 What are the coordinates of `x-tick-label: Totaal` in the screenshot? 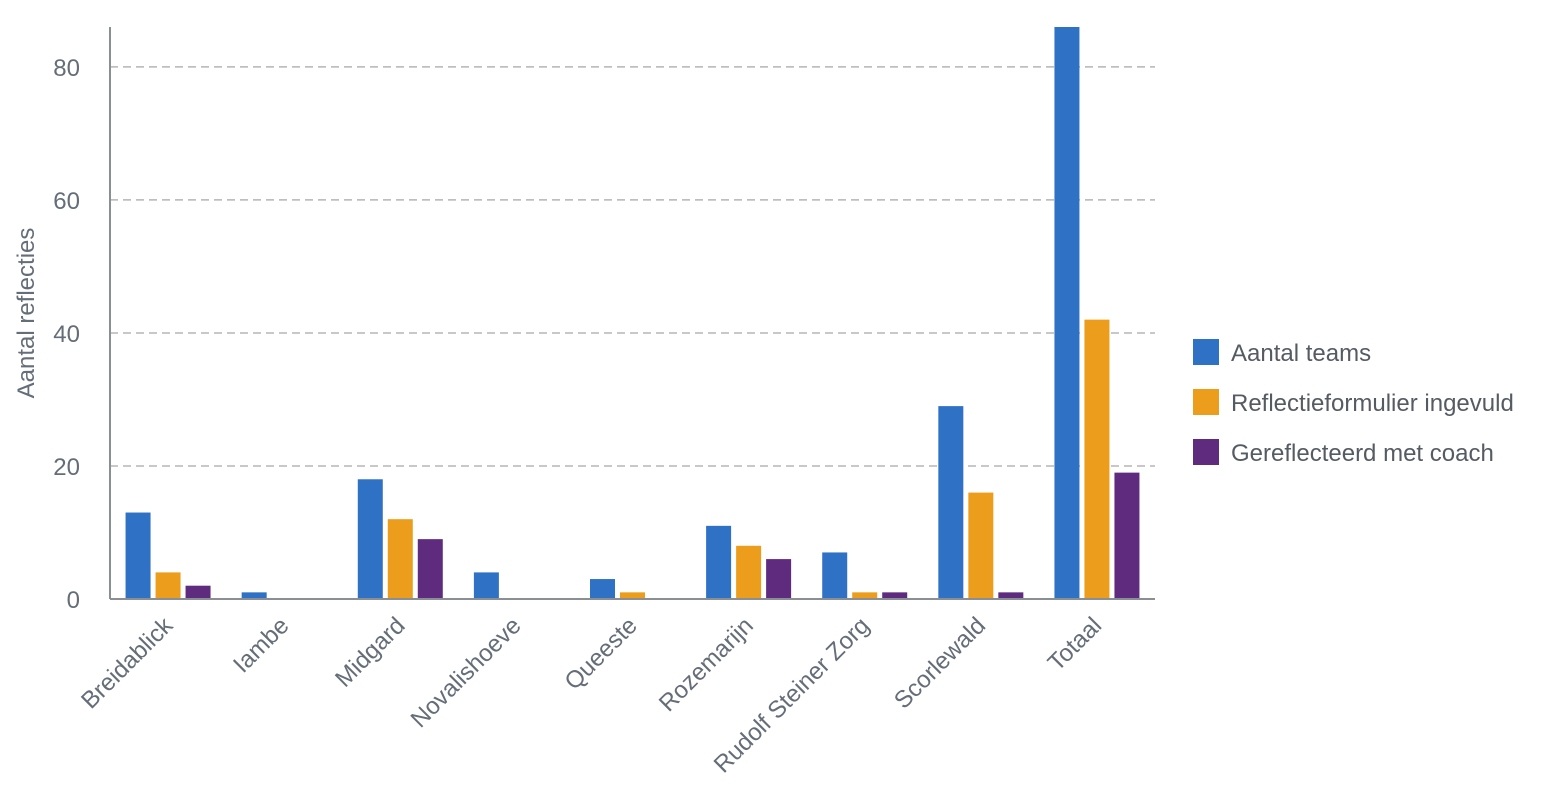 It's located at (1075, 644).